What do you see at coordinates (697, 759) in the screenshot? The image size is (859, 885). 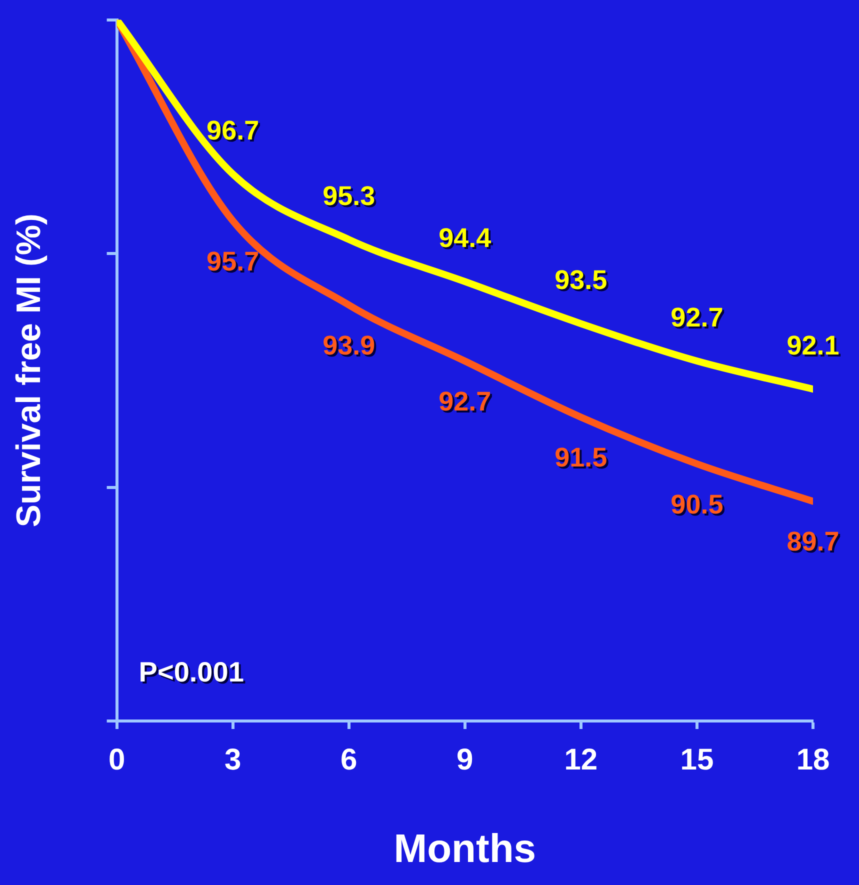 I see `x-tick-label: 15` at bounding box center [697, 759].